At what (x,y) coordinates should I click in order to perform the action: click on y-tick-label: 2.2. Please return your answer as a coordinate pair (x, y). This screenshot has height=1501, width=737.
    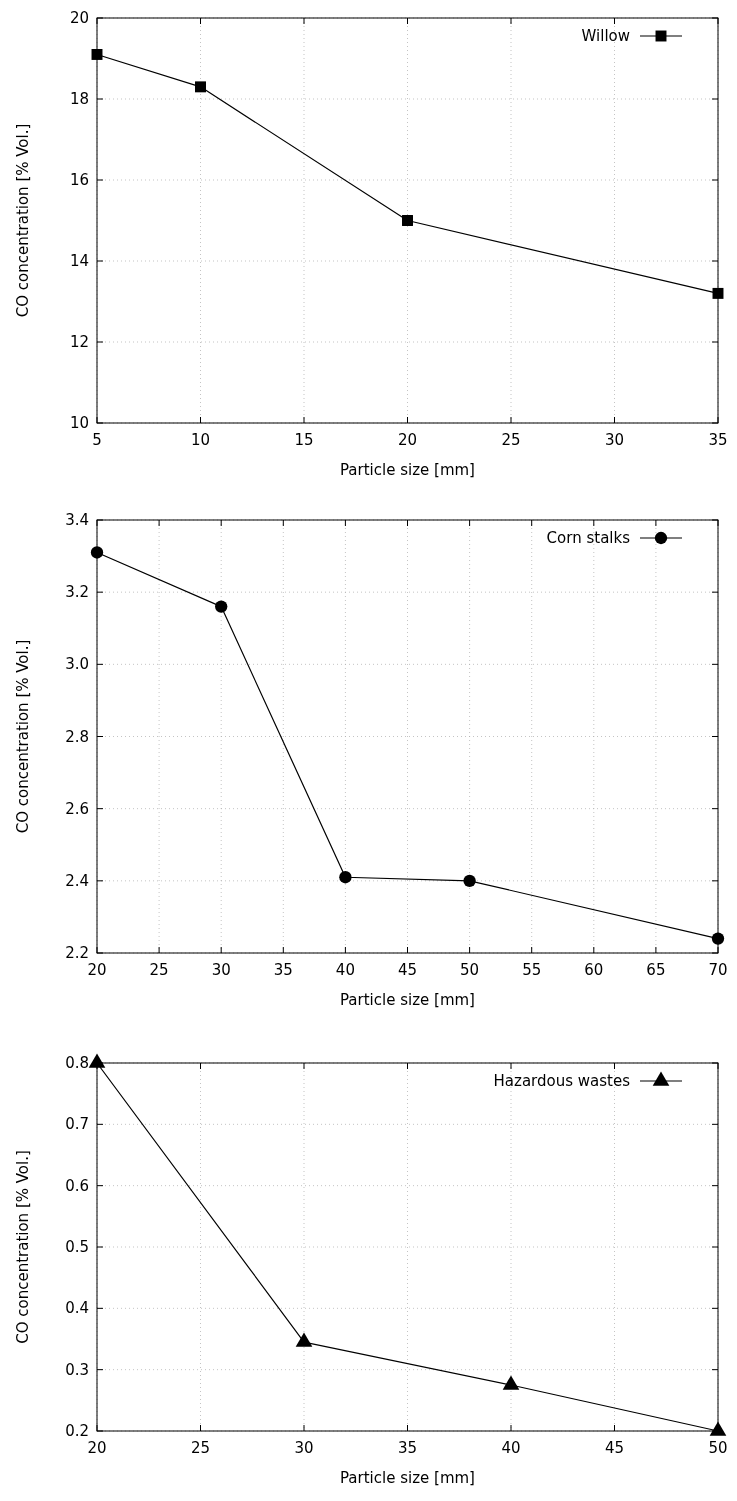
    Looking at the image, I should click on (77, 953).